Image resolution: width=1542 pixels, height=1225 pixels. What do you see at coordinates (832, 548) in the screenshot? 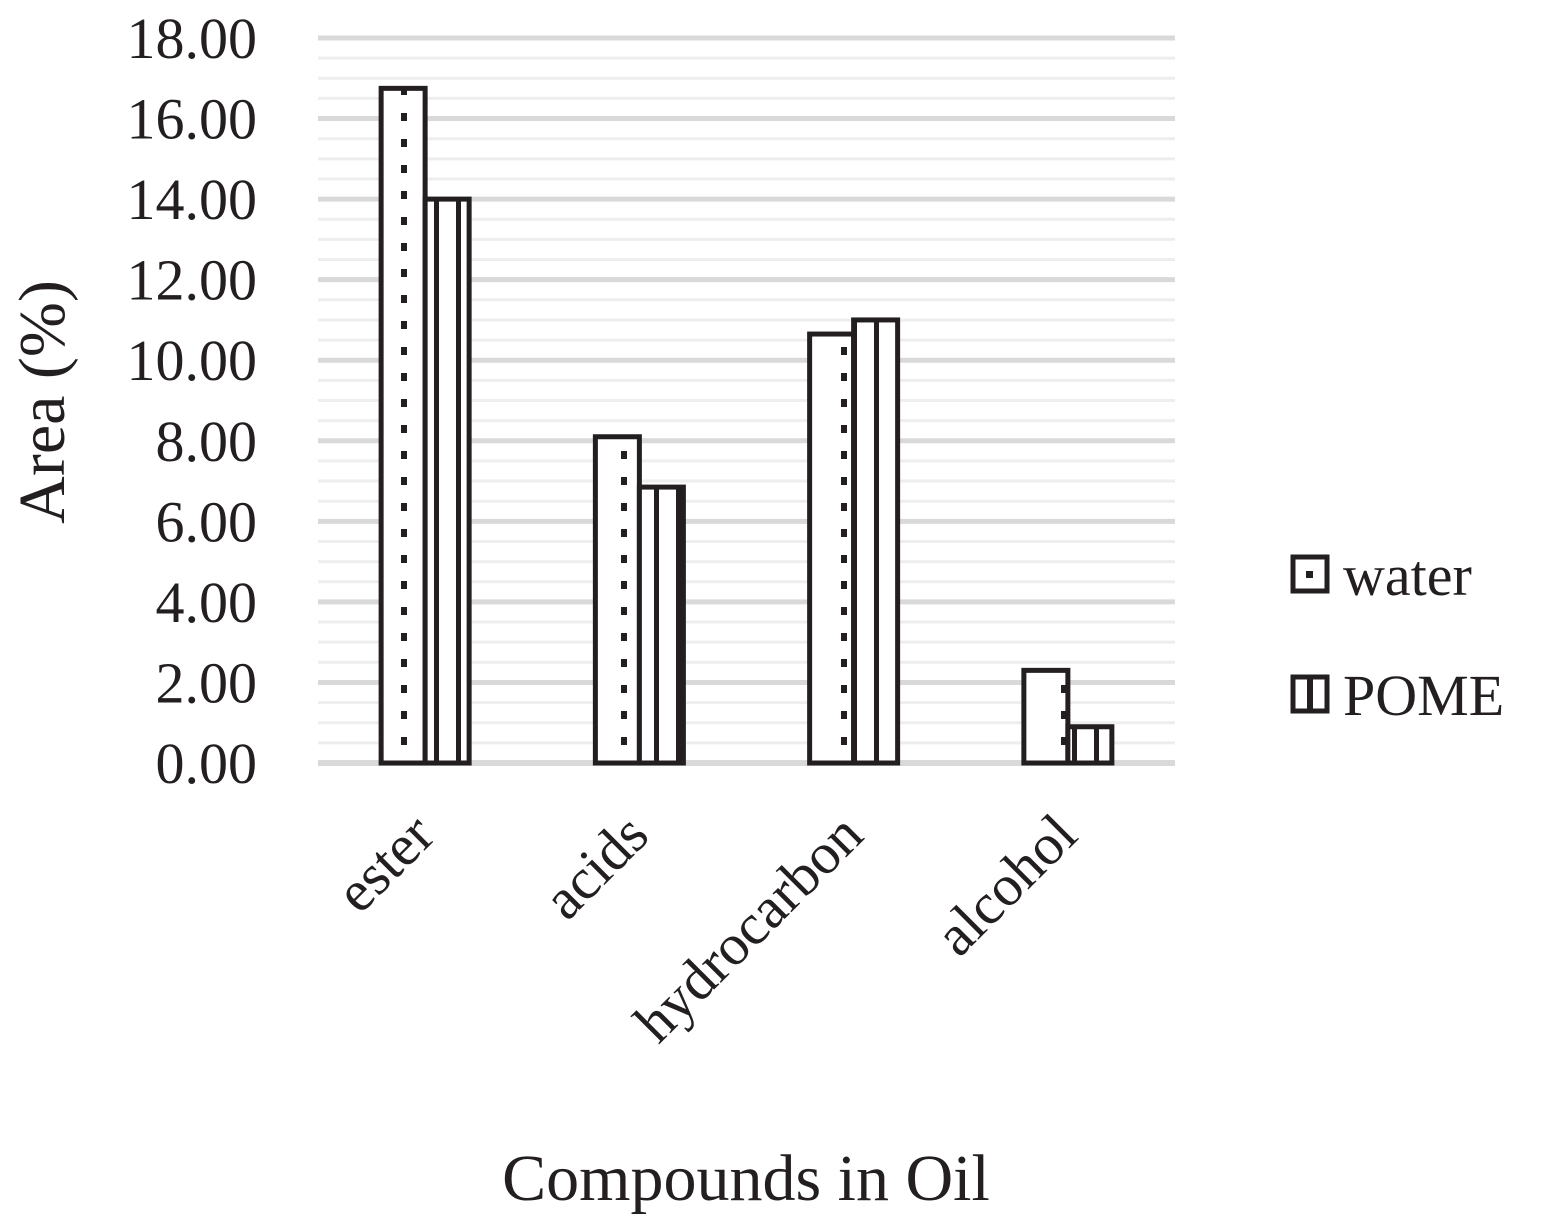
I see `bar-water-hydrocarbon` at bounding box center [832, 548].